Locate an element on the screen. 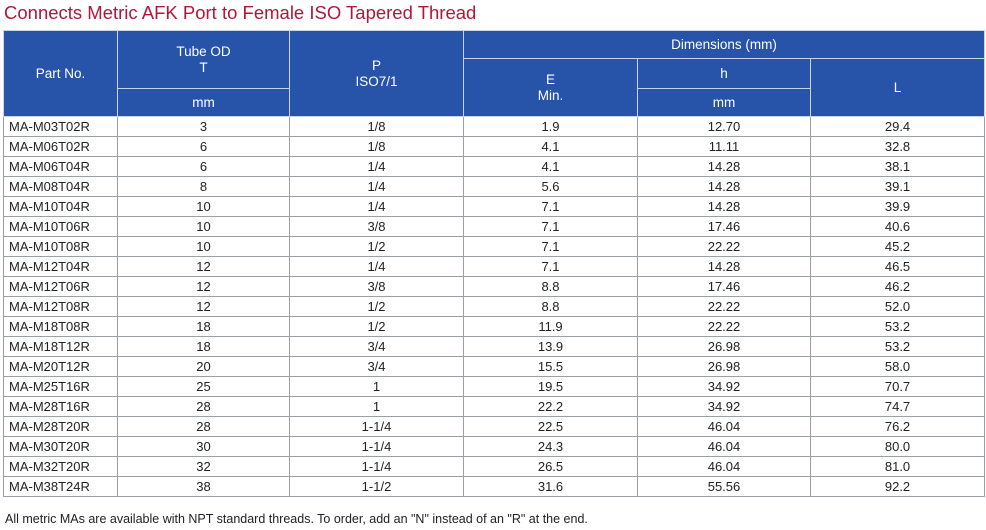  cell-tube-od: 6 is located at coordinates (204, 147).